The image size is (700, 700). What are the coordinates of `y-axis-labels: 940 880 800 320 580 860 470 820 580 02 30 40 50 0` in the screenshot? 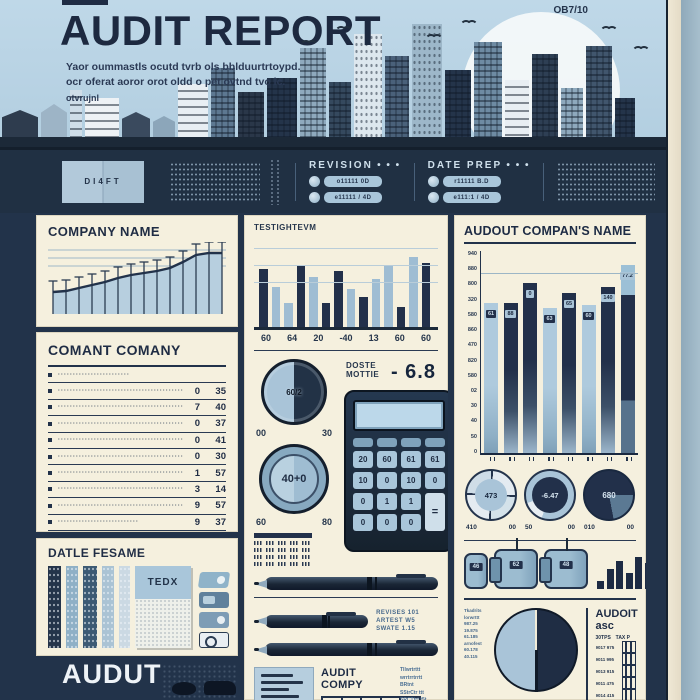 It's located at (472, 353).